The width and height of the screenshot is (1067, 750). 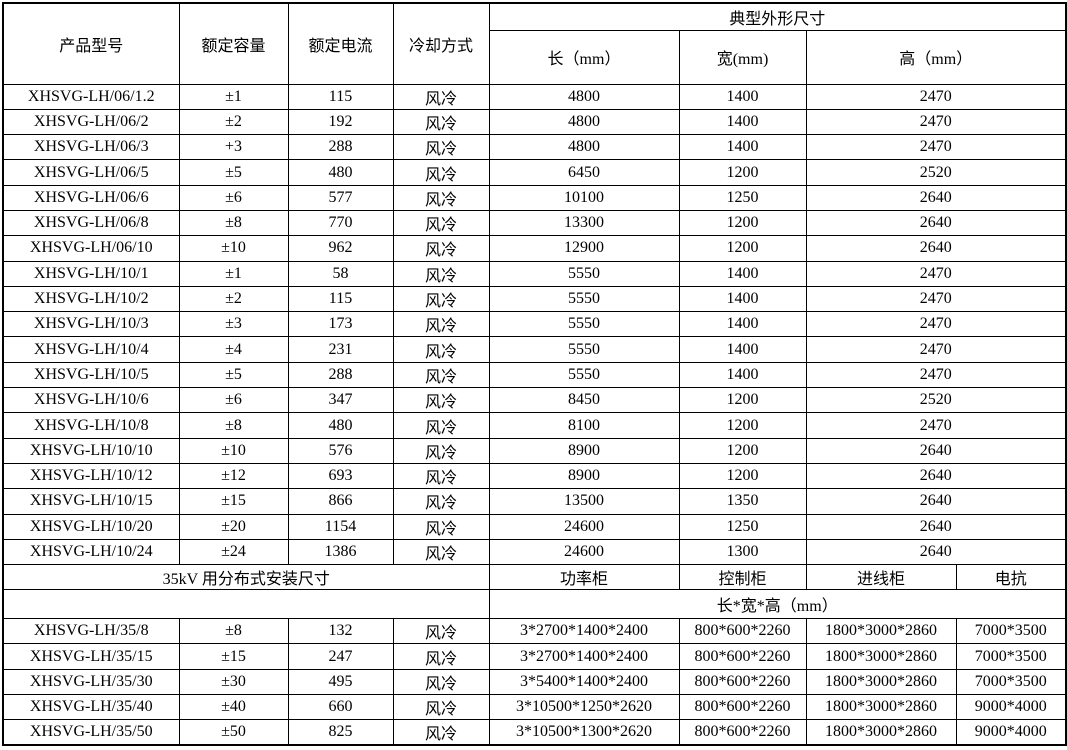 I want to click on capacity-cell: ±30, so click(x=233, y=682).